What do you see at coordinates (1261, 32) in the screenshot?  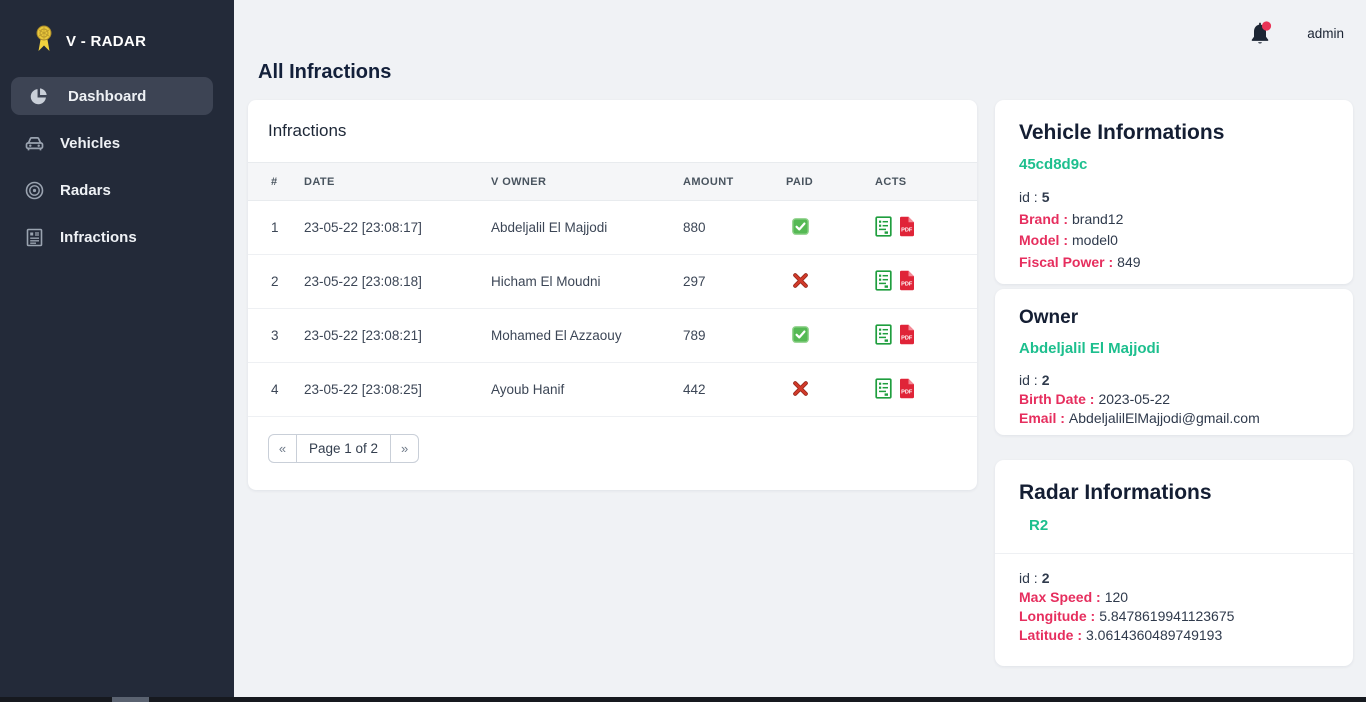 I see `bell-icon` at bounding box center [1261, 32].